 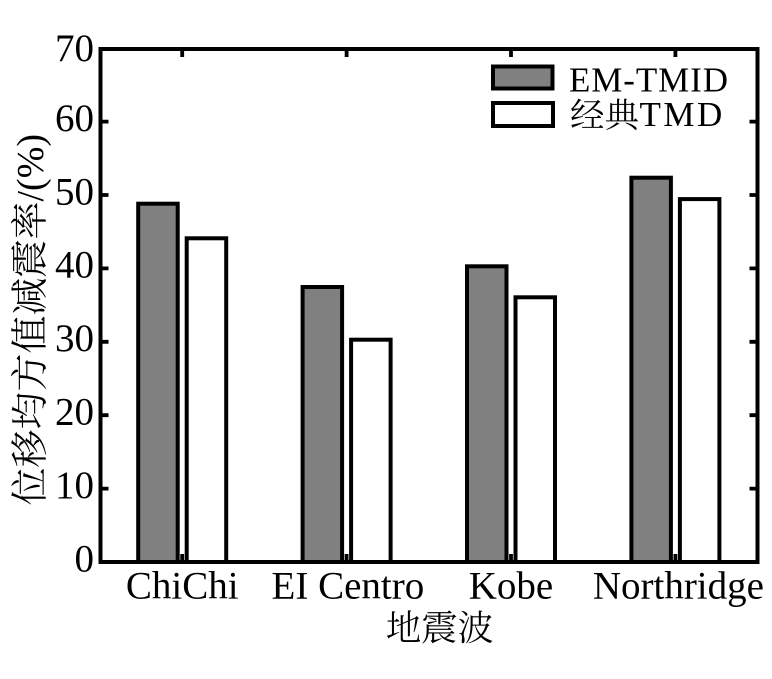 What do you see at coordinates (74, 48) in the screenshot?
I see `svg-text: 70` at bounding box center [74, 48].